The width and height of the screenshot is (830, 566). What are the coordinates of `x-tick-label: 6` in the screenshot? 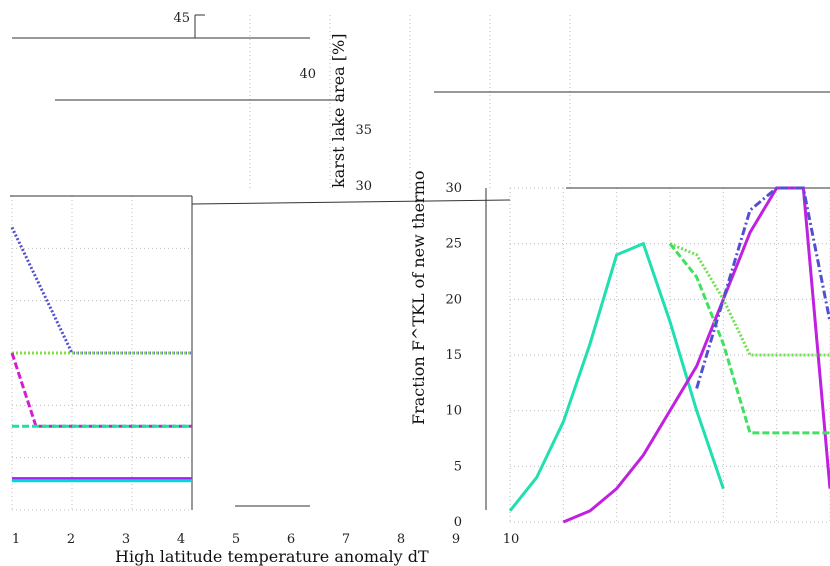 It's located at (291, 539).